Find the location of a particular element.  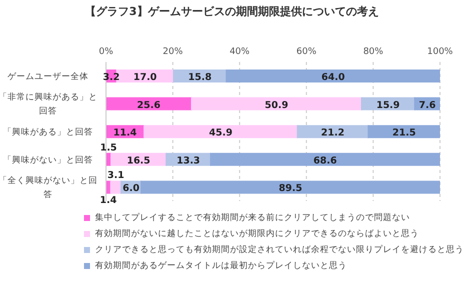

y-tick-label: ゲームユーザー全体 is located at coordinates (48, 76).